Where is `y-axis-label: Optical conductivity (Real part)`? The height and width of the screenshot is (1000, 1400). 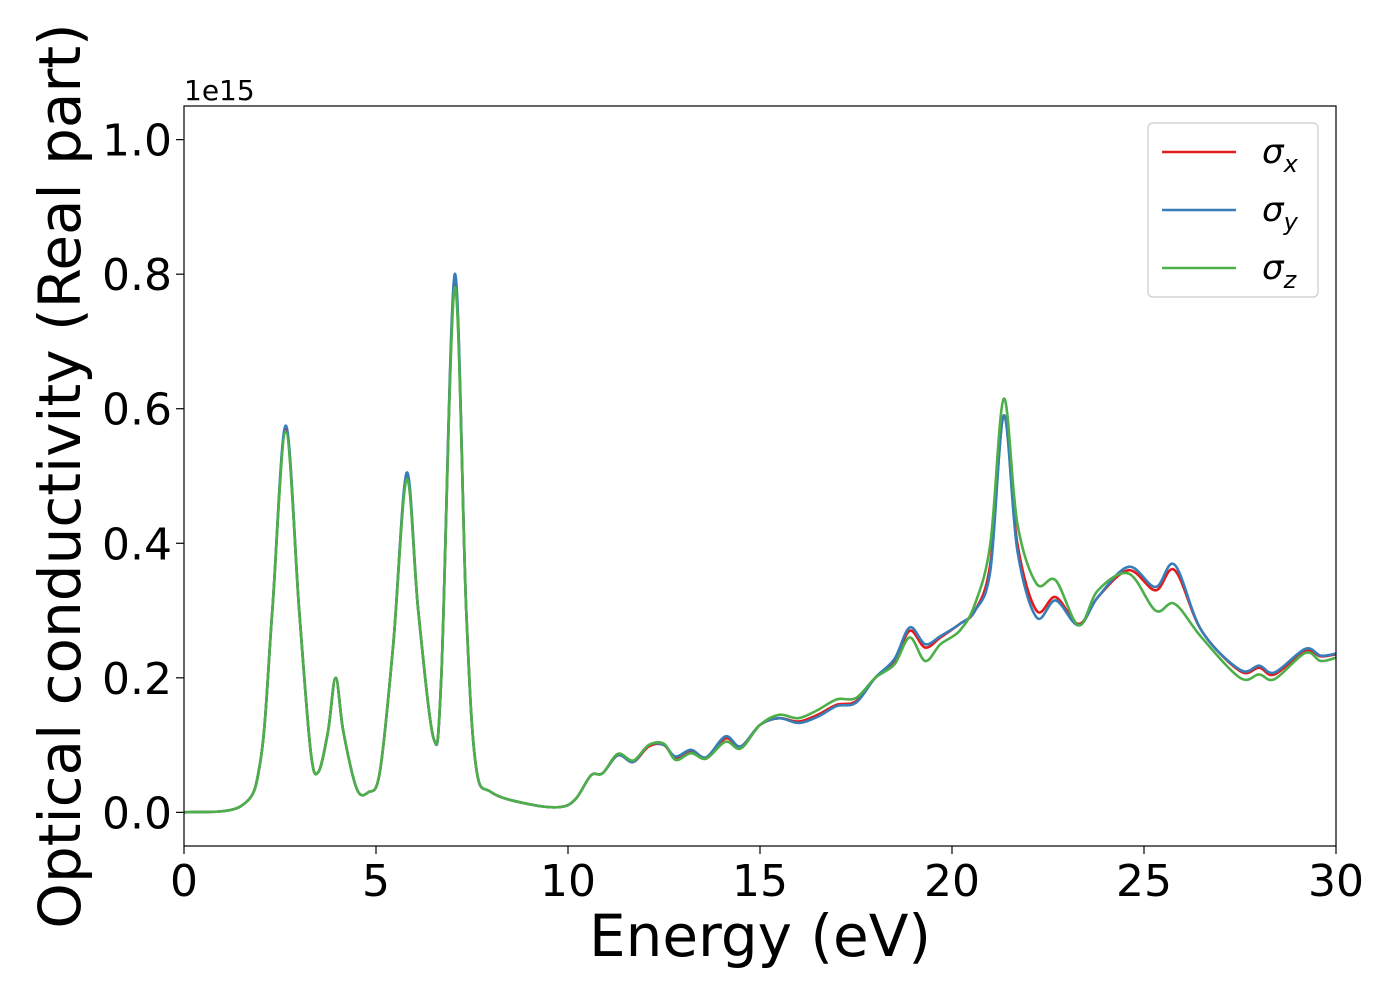
y-axis-label: Optical conductivity (Real part) is located at coordinates (60, 475).